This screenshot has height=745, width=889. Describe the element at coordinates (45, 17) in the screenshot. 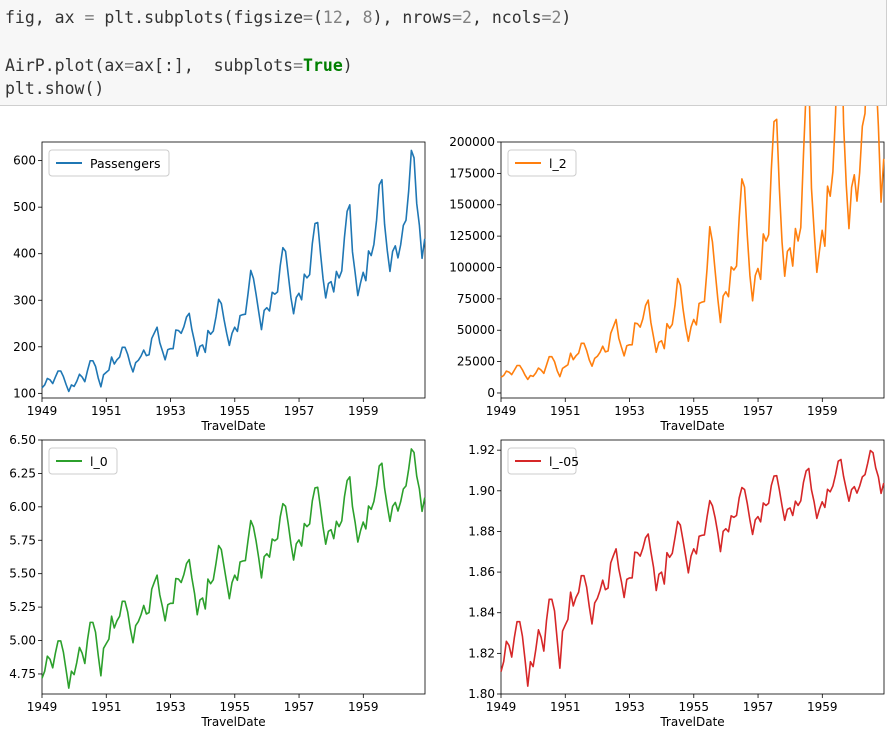

I see `code-token: fig, ax` at that location.